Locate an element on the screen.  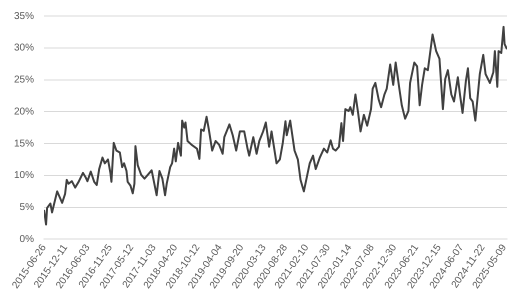
y-tick-label: 15% is located at coordinates (24, 144).